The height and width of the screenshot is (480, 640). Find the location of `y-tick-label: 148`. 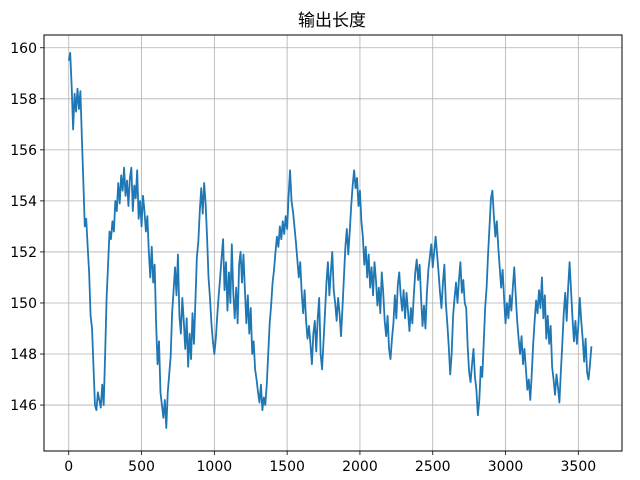

y-tick-label: 148 is located at coordinates (23, 355).